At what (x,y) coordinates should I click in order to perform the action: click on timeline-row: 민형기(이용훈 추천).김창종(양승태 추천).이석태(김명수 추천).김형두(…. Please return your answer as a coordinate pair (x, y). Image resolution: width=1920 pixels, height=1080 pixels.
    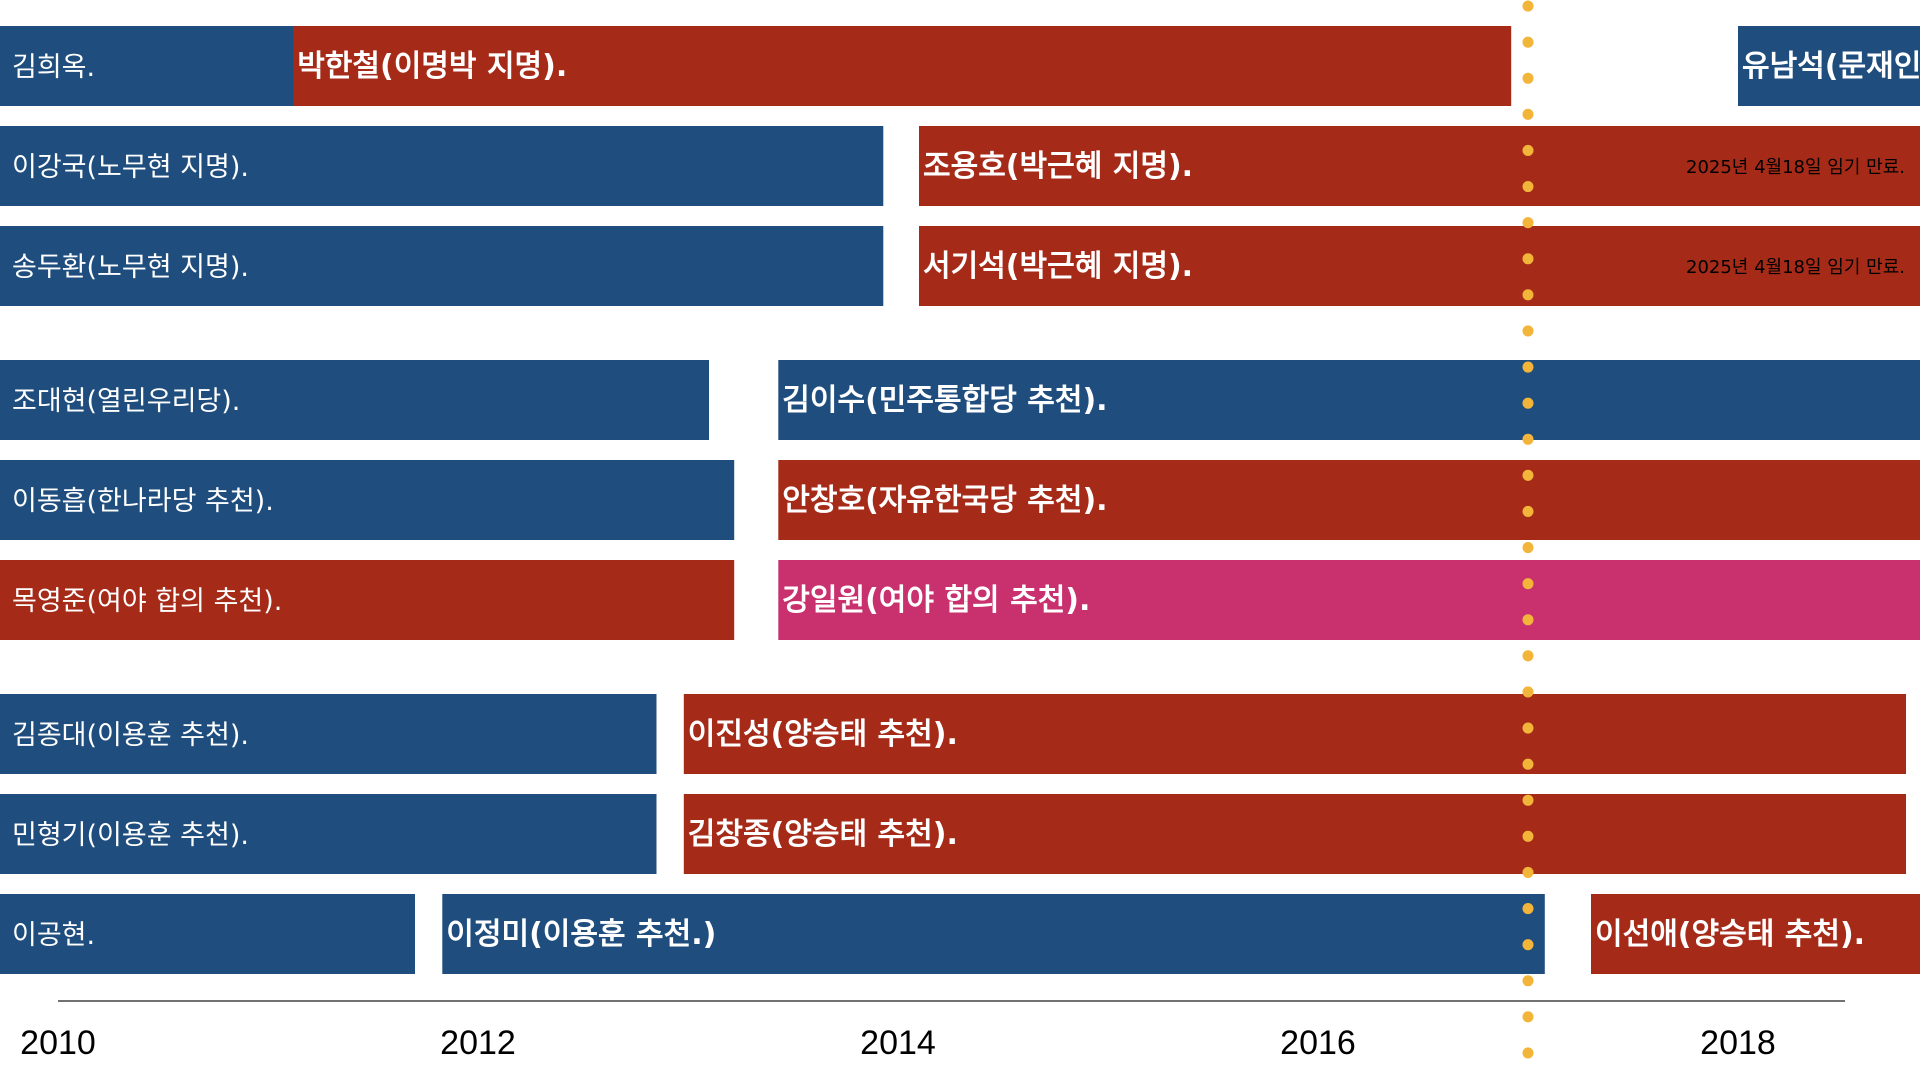
    Looking at the image, I should click on (953, 834).